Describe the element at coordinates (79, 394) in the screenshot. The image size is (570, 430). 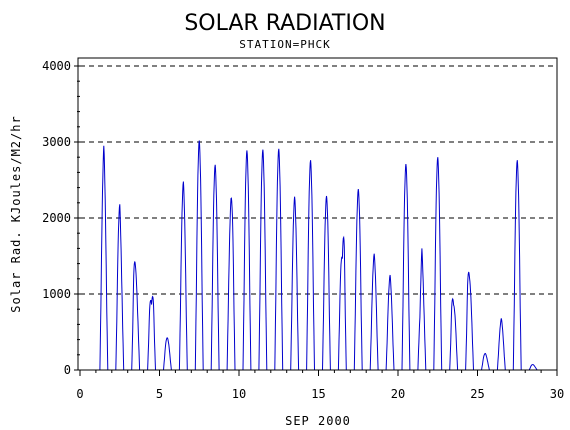
I see `x-tick-label-0: 0` at that location.